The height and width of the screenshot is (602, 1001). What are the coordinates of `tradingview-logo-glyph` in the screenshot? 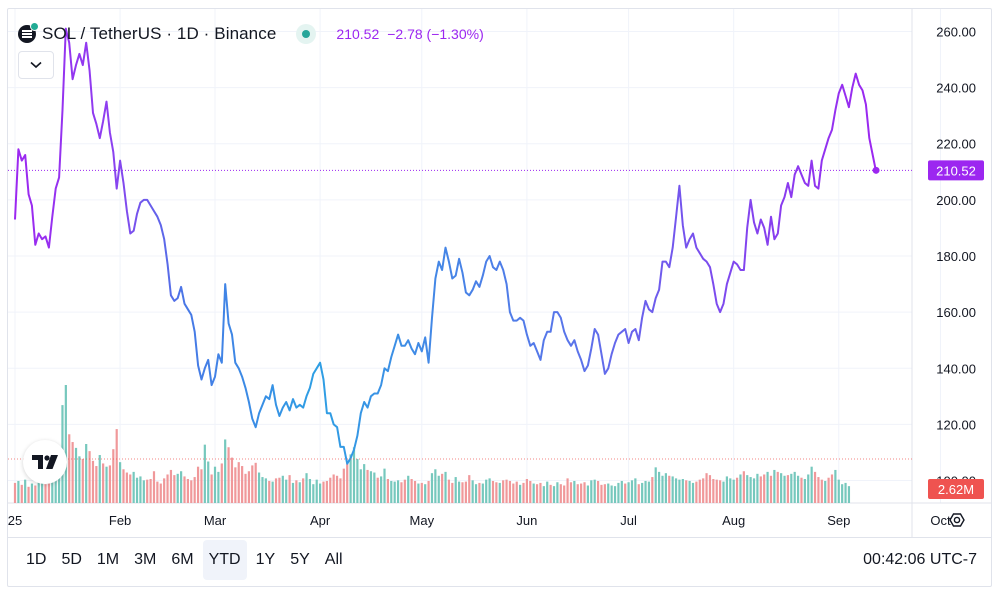 It's located at (45, 462).